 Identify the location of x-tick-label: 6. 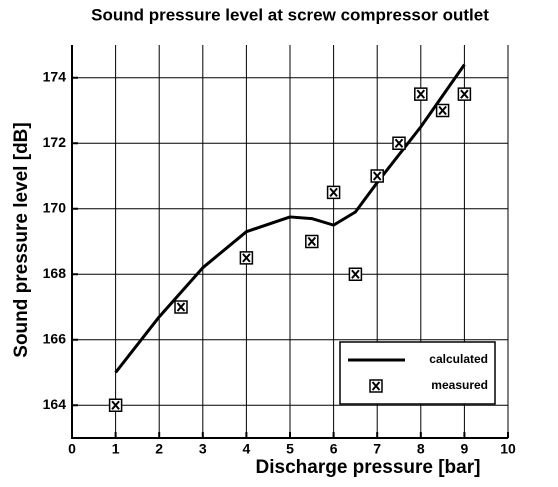
(334, 449).